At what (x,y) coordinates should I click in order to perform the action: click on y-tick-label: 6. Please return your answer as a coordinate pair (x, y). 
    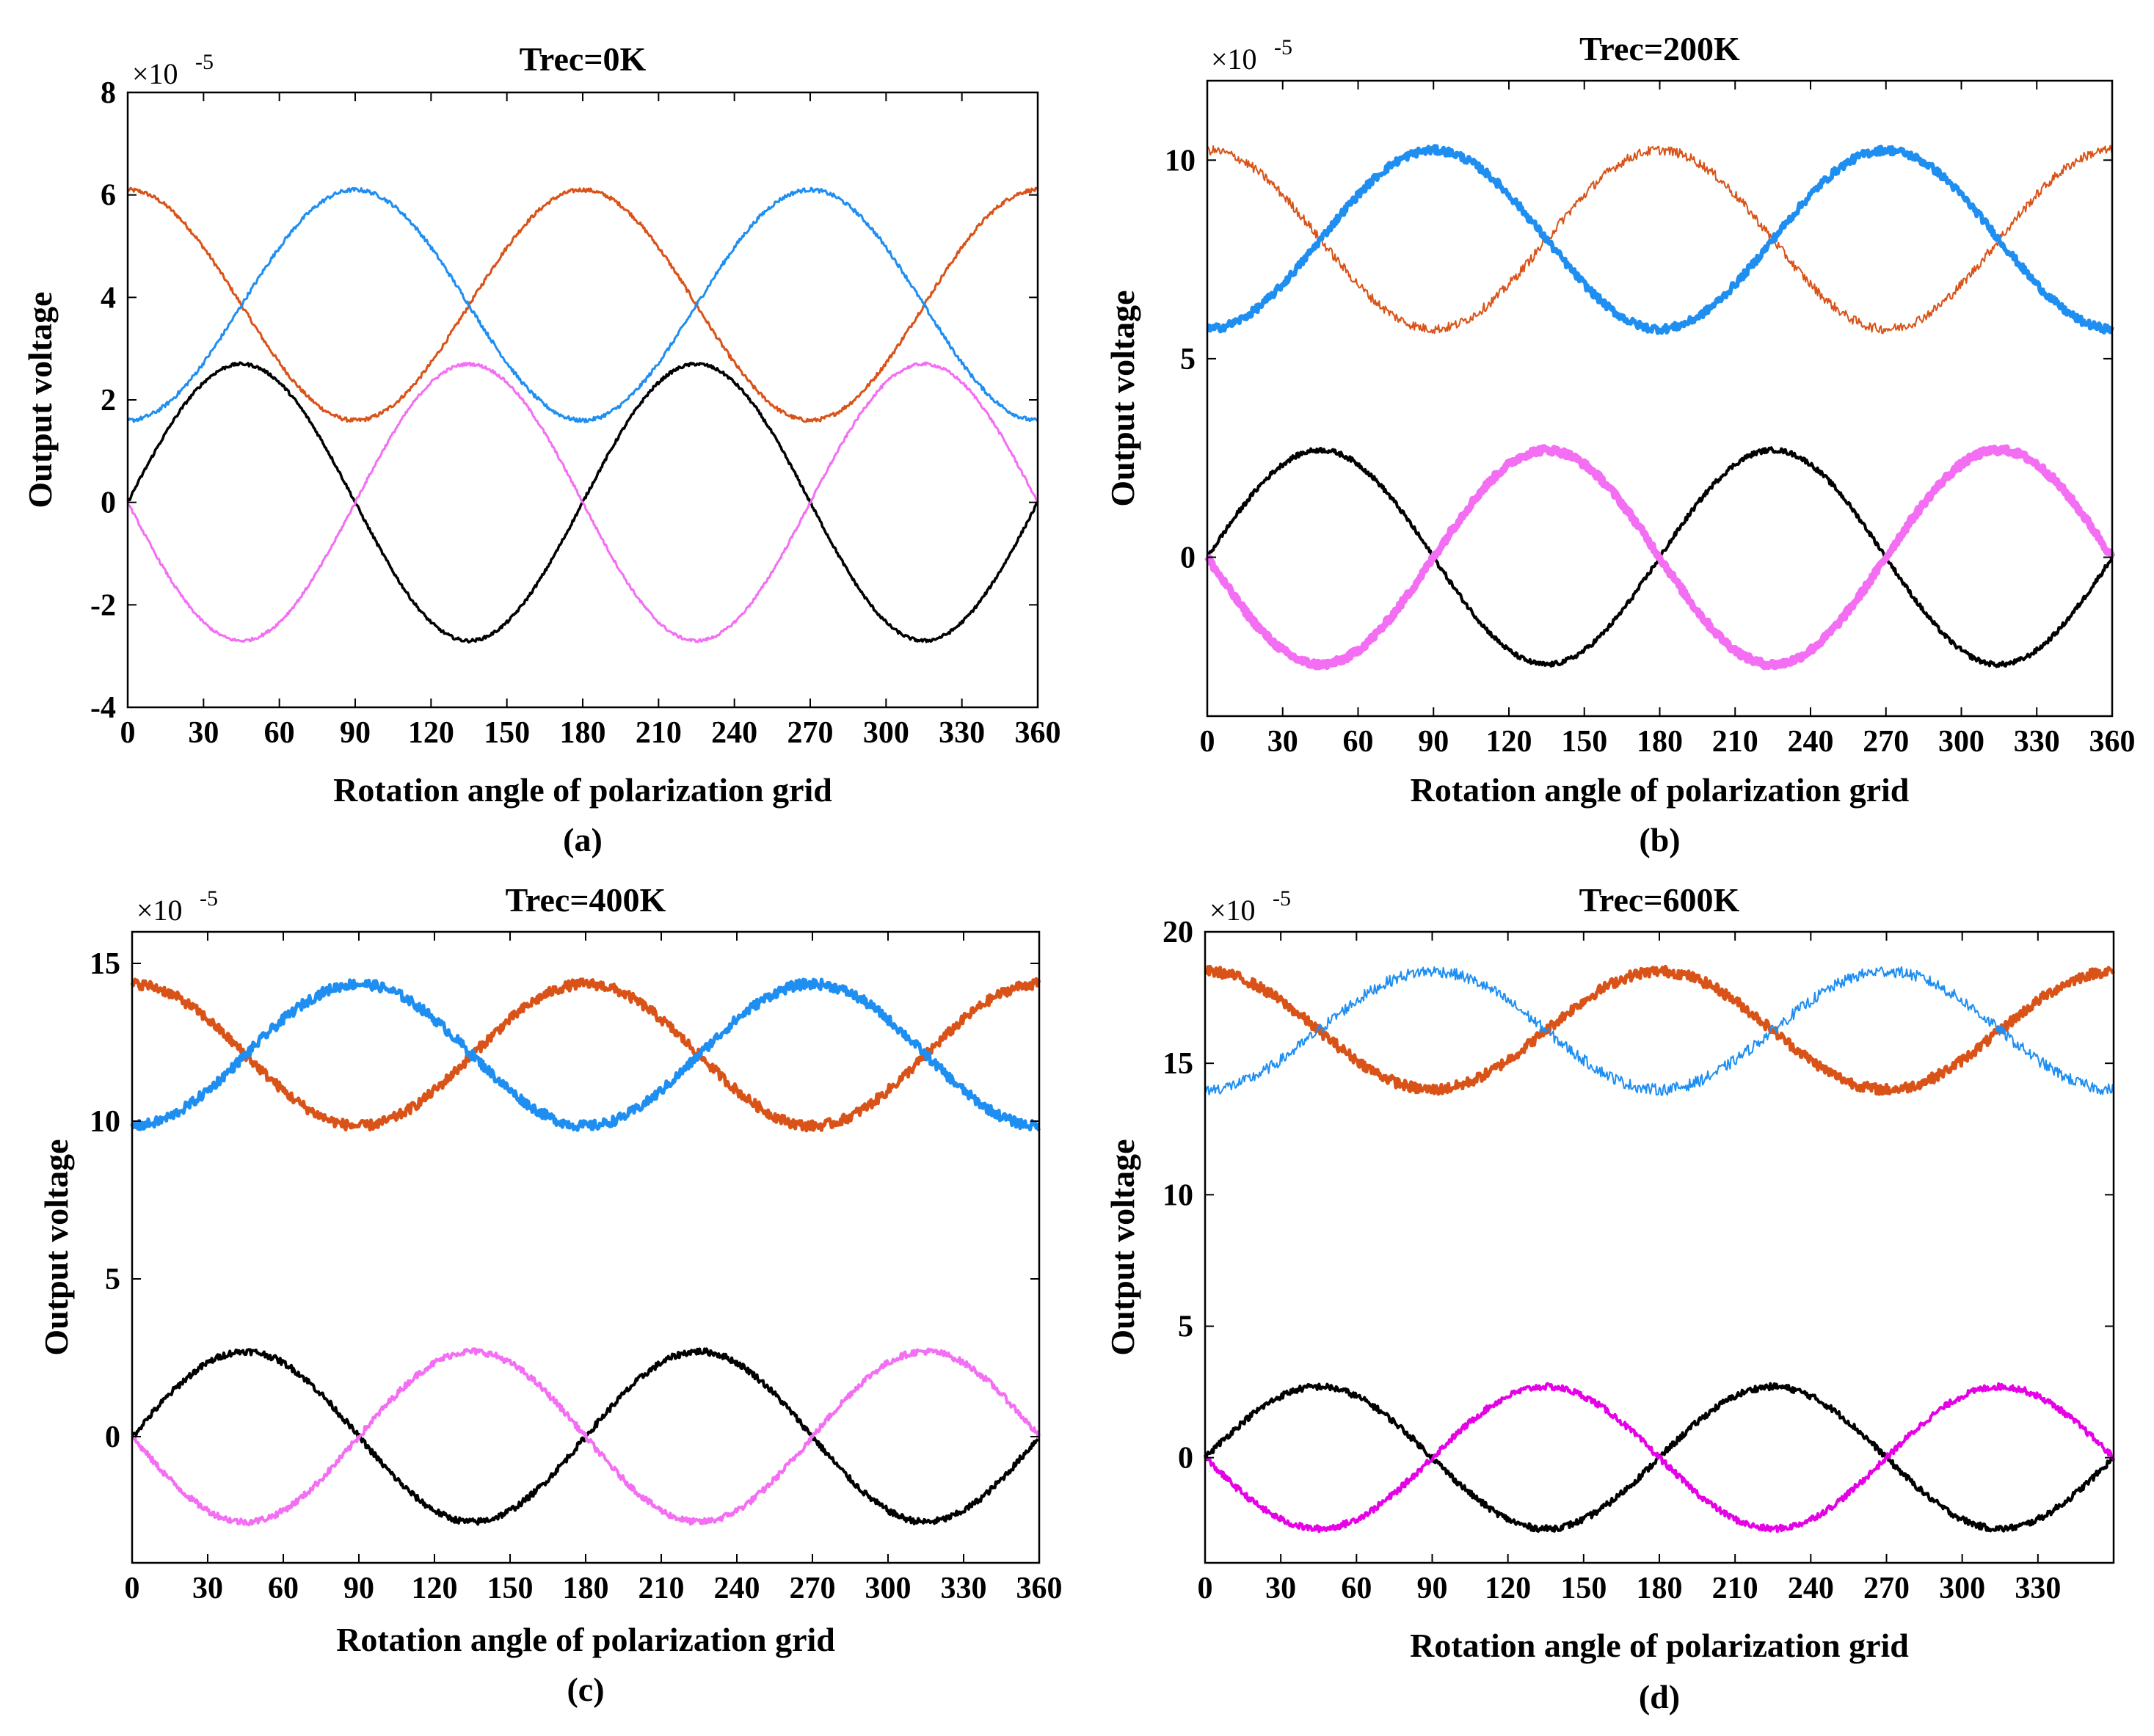
    Looking at the image, I should click on (108, 196).